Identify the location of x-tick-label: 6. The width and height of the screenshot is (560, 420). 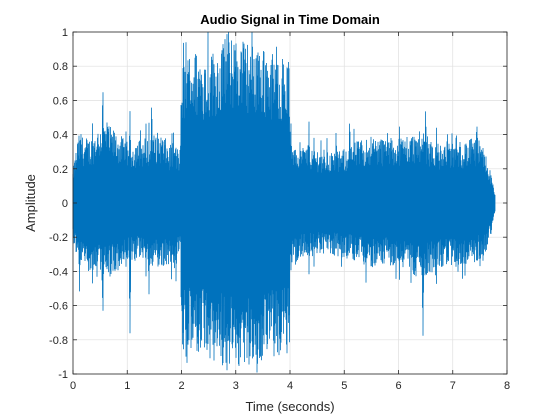
(398, 386).